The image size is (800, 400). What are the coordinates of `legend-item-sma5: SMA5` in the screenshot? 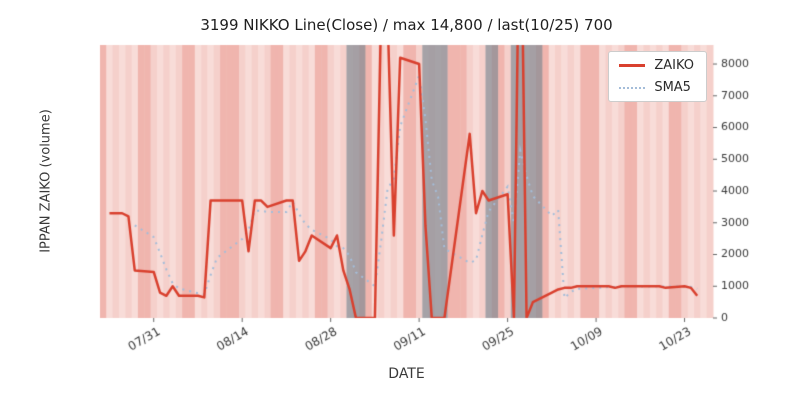 It's located at (656, 87).